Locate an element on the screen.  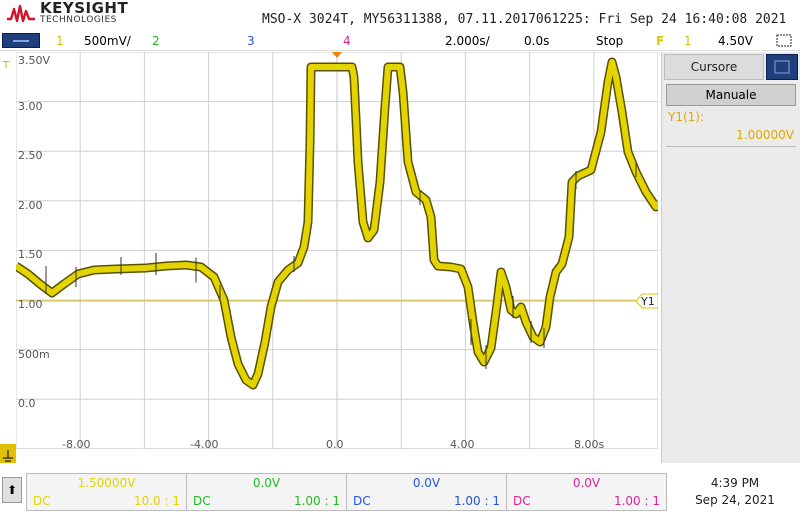
keysight-wave-icon is located at coordinates (21, 13).